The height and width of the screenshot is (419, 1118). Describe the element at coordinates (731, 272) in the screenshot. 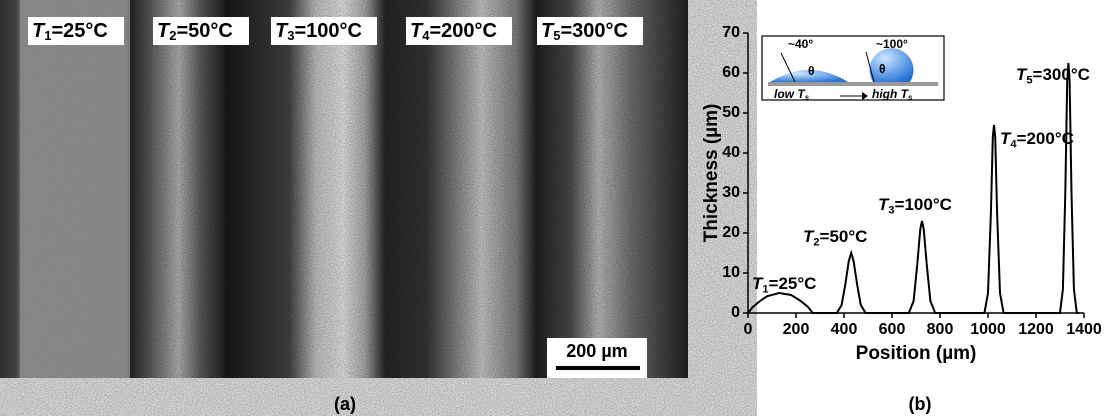

I see `y-tick-label: 10` at that location.